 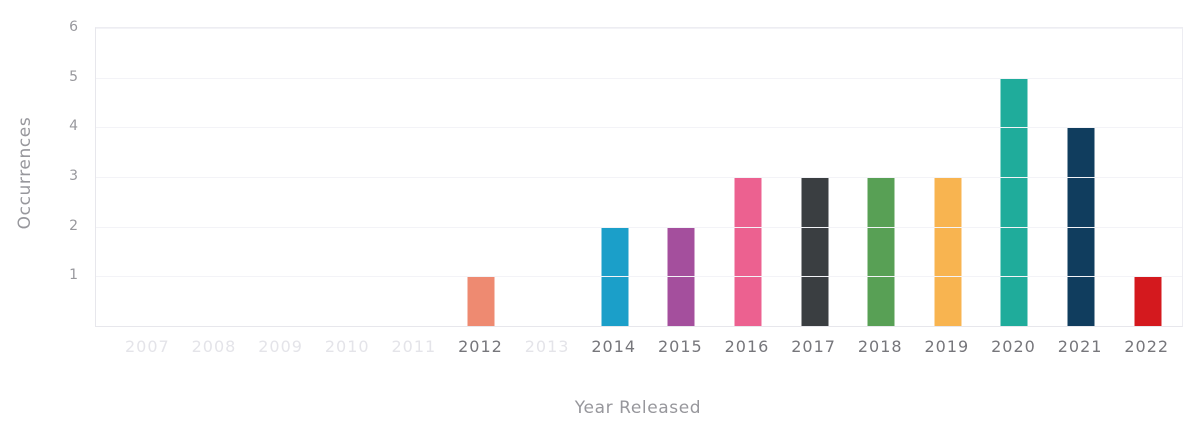 What do you see at coordinates (747, 346) in the screenshot?
I see `x-tick-2016: 2016` at bounding box center [747, 346].